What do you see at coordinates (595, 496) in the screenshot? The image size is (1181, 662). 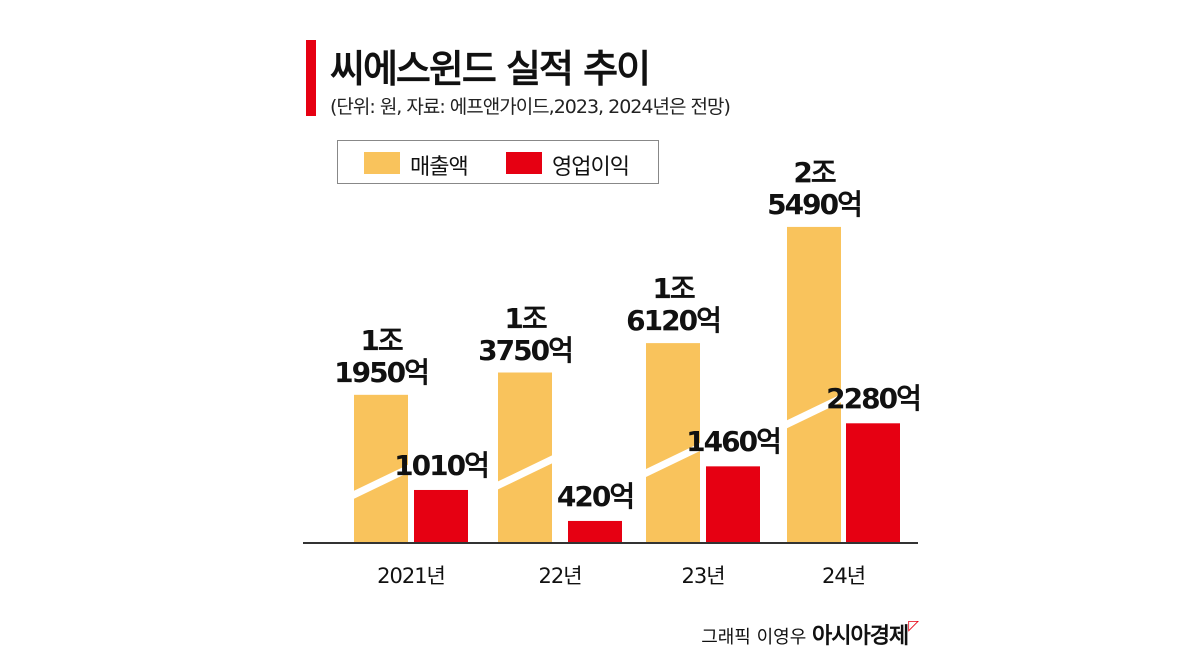 I see `operating-profit-value-label: 420억` at bounding box center [595, 496].